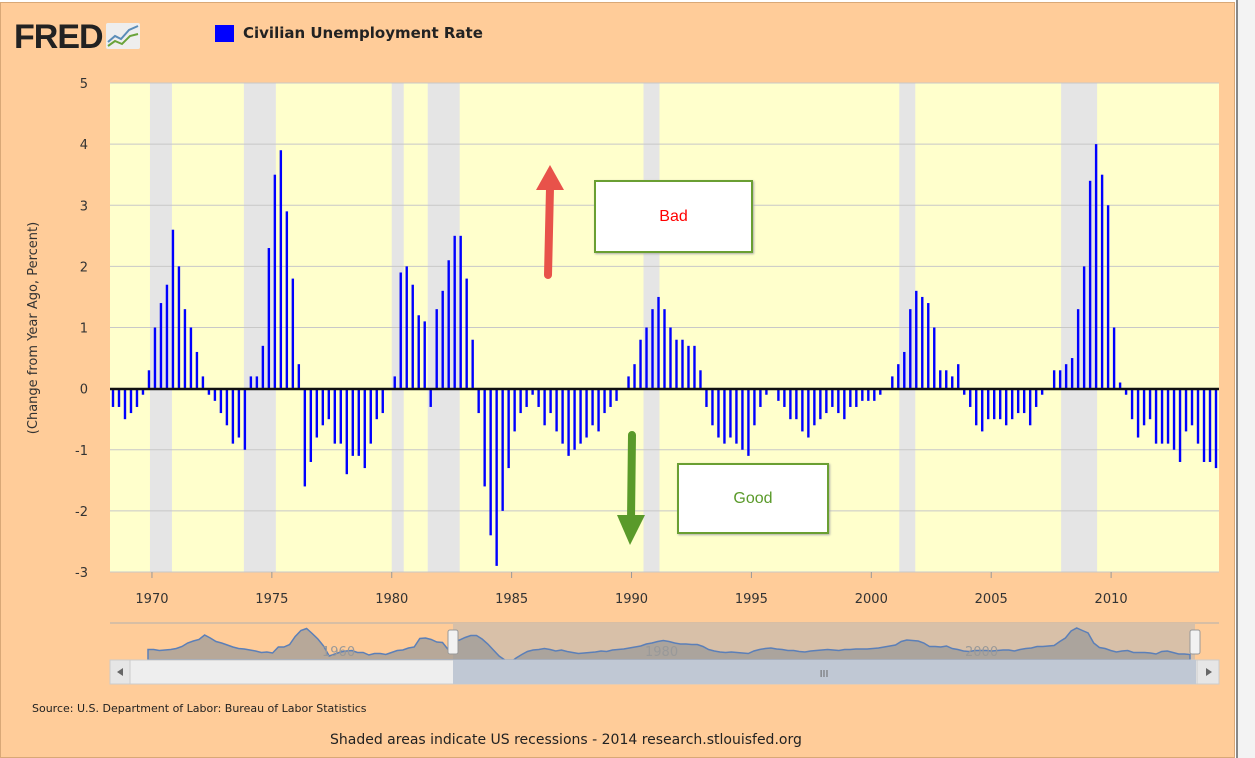 This screenshot has height=758, width=1255. What do you see at coordinates (363, 33) in the screenshot?
I see `legend-label: Civilian Unemployment Rate` at bounding box center [363, 33].